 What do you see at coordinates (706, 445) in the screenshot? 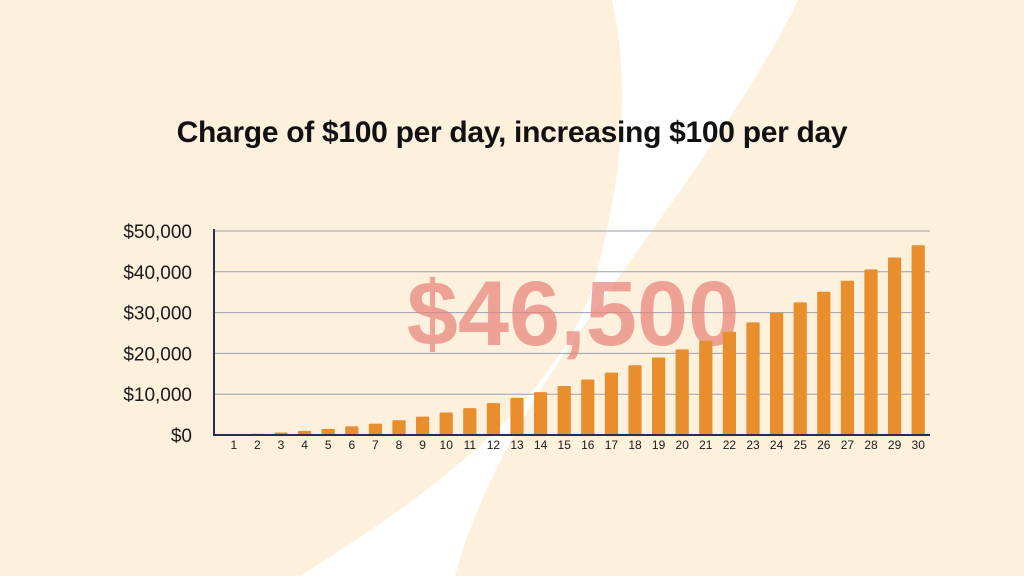
I see `x-tick-label: 21` at bounding box center [706, 445].